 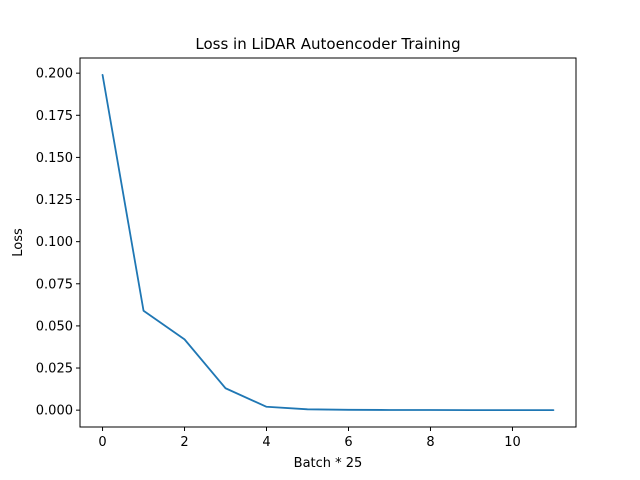 I want to click on y-tick-label: 0.050, so click(x=54, y=326).